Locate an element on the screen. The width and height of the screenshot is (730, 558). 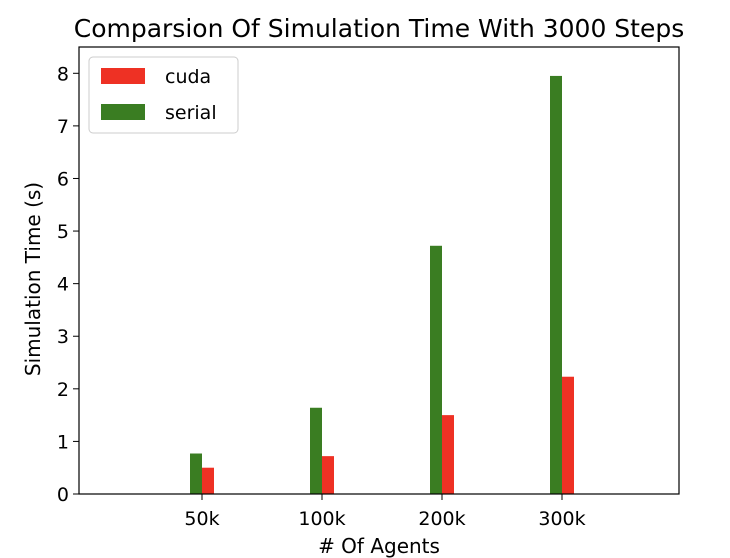
bar-cuda-200k is located at coordinates (448, 454).